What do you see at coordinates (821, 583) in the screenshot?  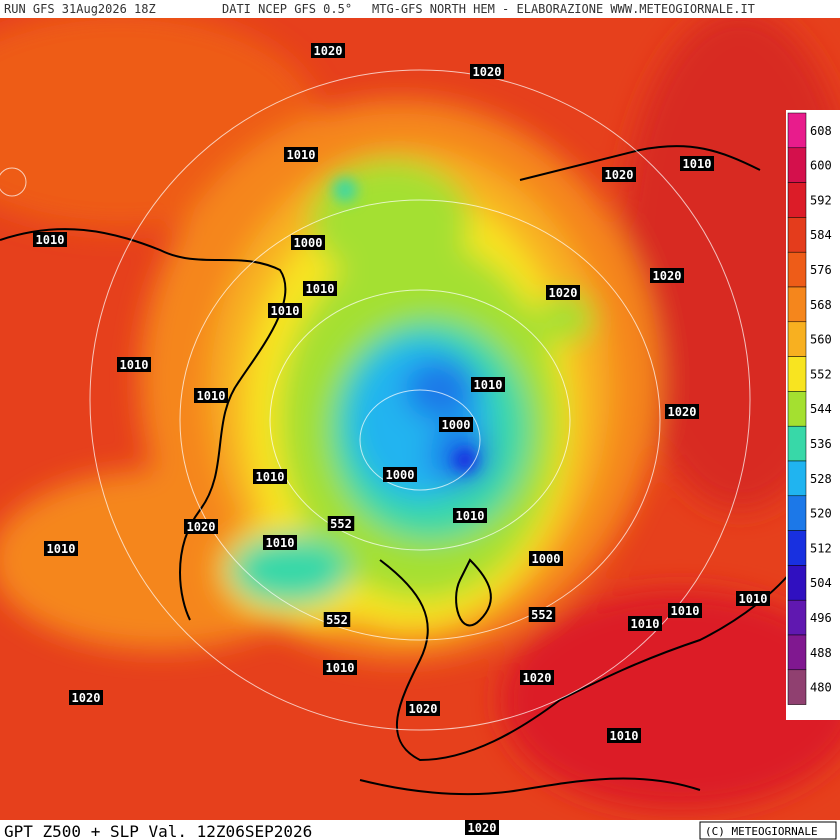 I see `legend-label: 504` at bounding box center [821, 583].